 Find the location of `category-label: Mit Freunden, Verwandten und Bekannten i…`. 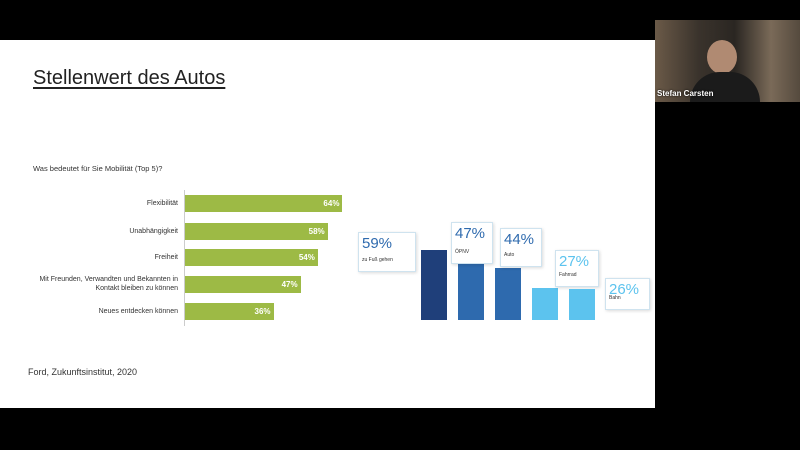

category-label: Mit Freunden, Verwandten und Bekannten i… is located at coordinates (108, 284).